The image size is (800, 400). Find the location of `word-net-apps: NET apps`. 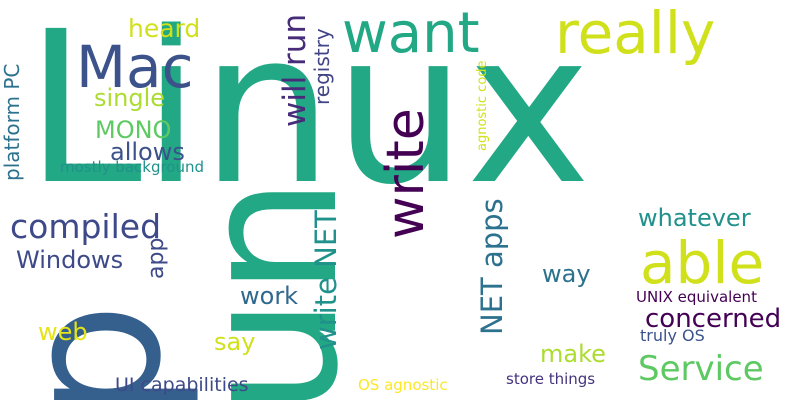

word-net-apps: NET apps is located at coordinates (492, 266).